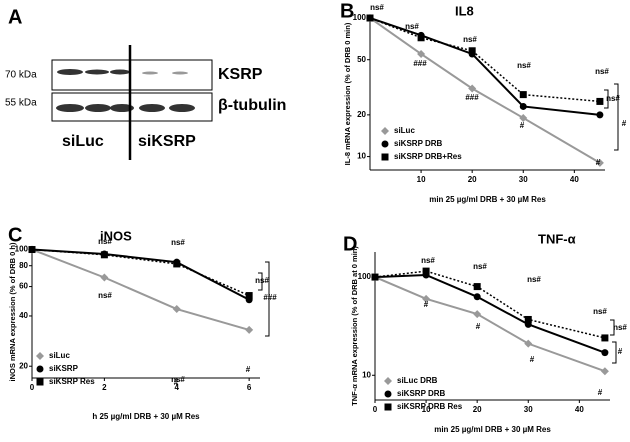 The image size is (630, 442). Describe the element at coordinates (167, 141) in the screenshot. I see `lane-label: siKSRP` at that location.